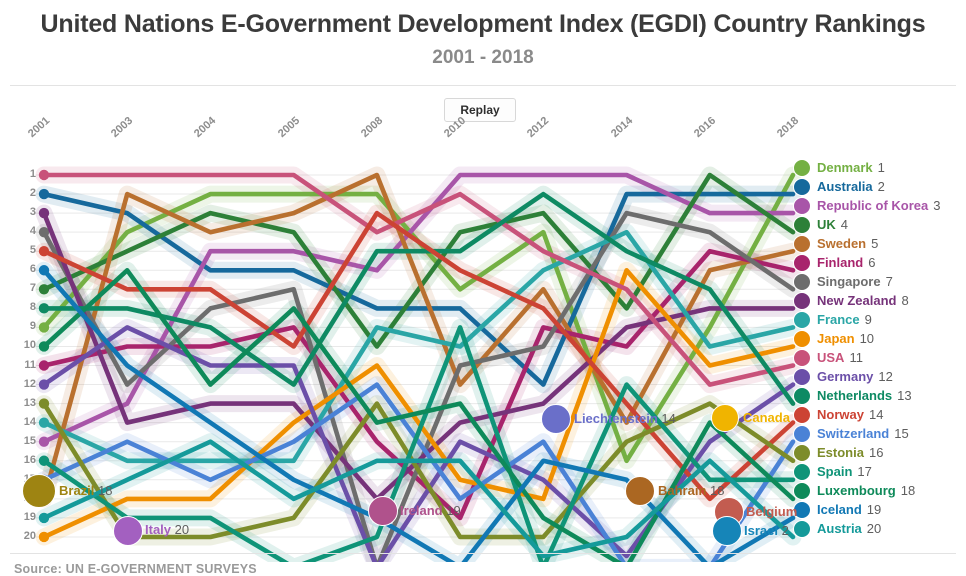  What do you see at coordinates (29, 421) in the screenshot?
I see `y-axis-label-14: 14` at bounding box center [29, 421].